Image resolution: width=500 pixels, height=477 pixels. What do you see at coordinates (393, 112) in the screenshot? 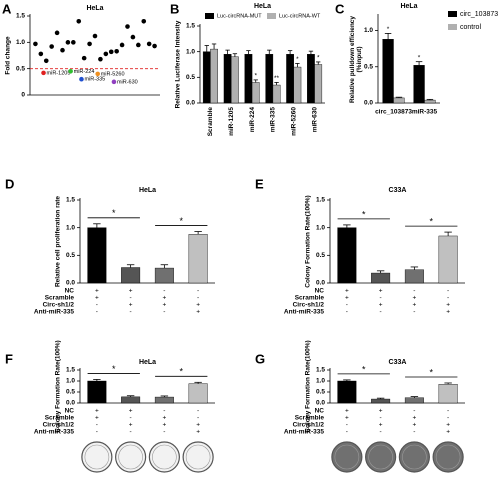
I see `x-tick-label: circ_103873` at bounding box center [393, 112].